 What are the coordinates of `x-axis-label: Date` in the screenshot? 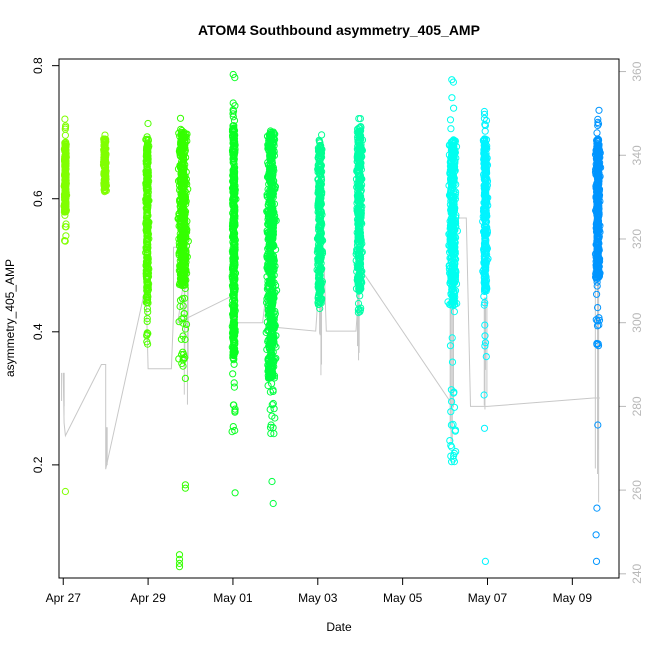 It's located at (339, 627).